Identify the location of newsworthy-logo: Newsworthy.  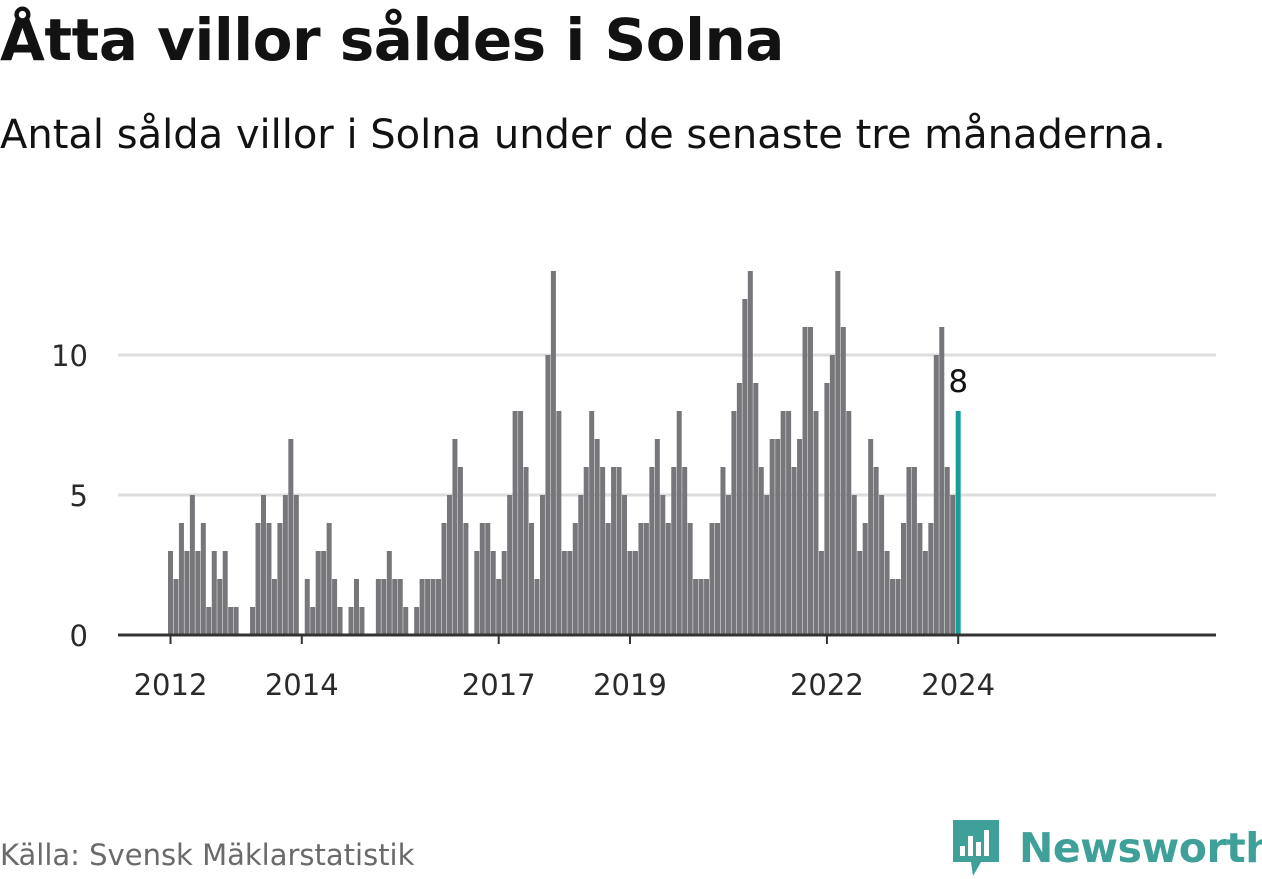
(1106, 848).